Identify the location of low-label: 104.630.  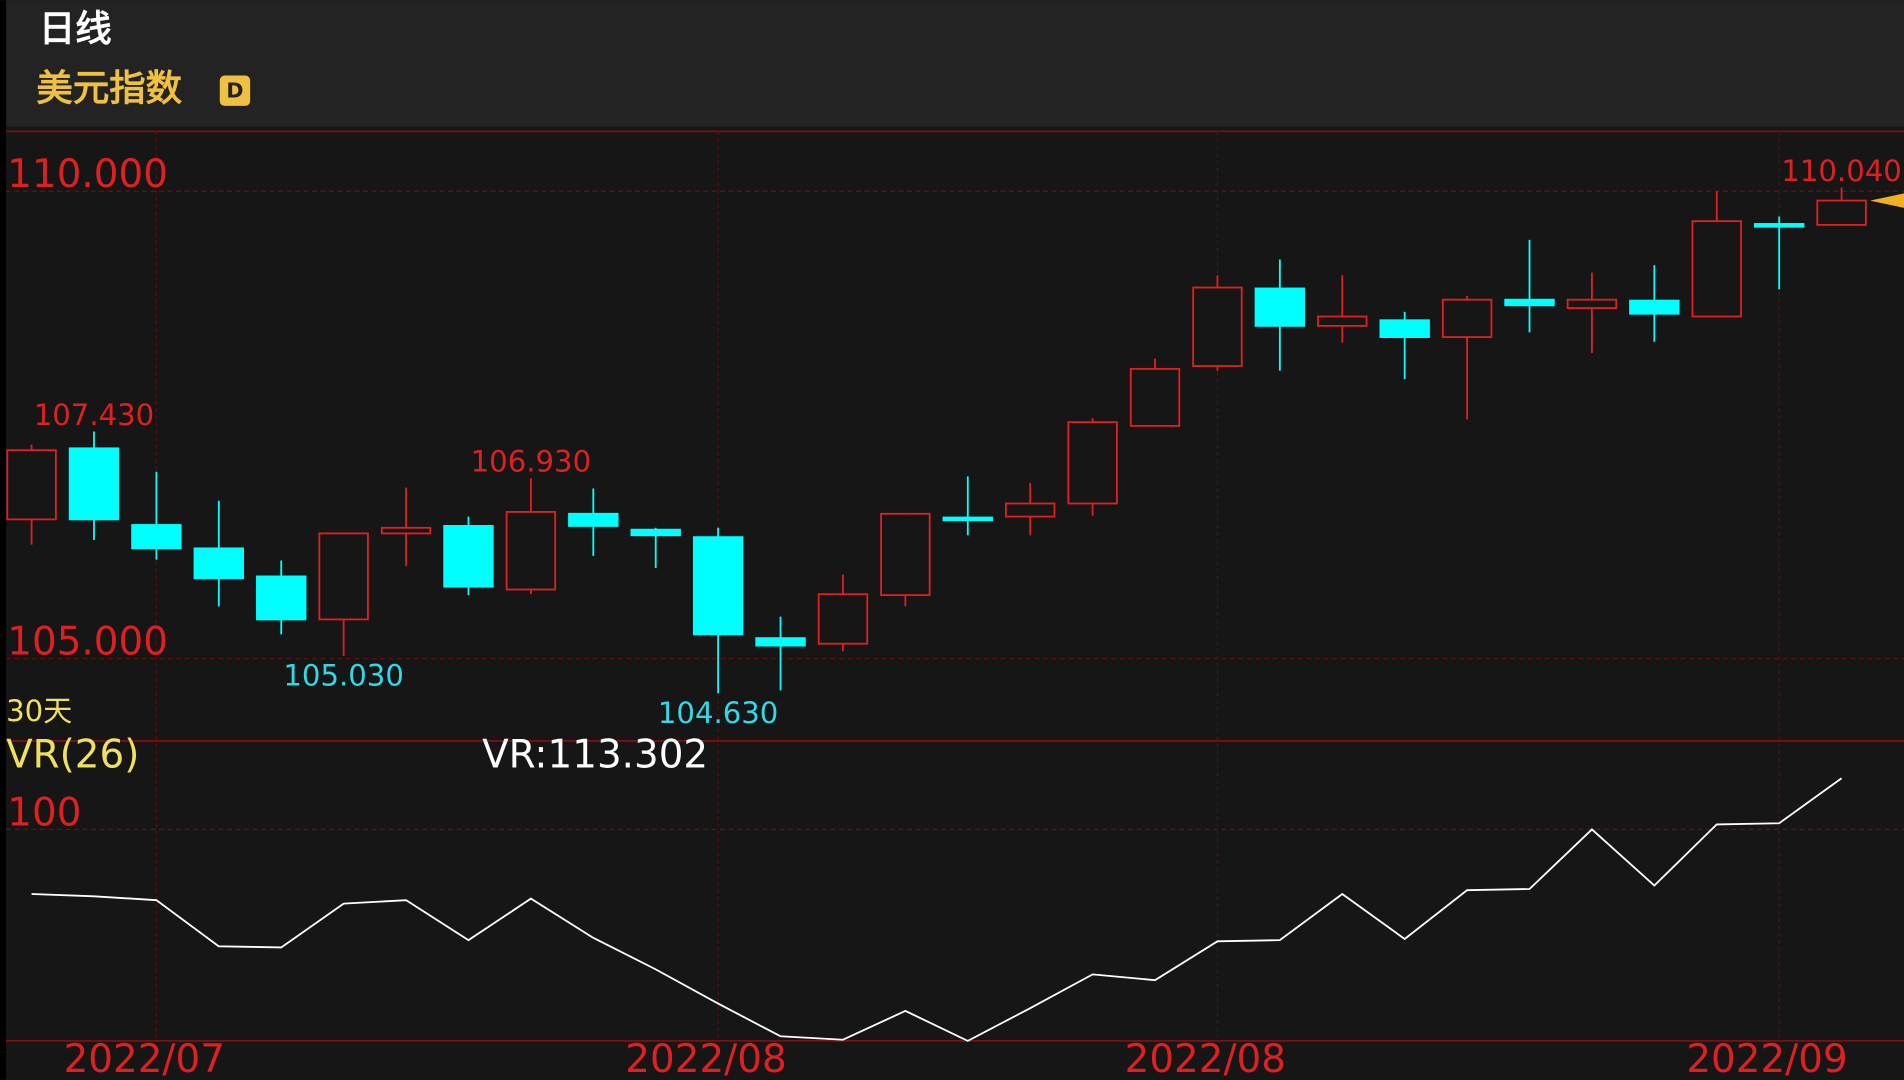
(718, 713).